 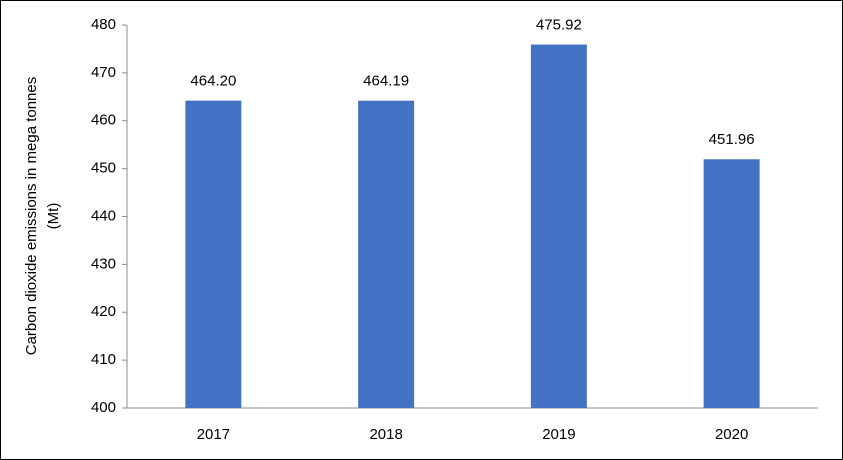 I want to click on x-tick-label: 2017, so click(x=213, y=434).